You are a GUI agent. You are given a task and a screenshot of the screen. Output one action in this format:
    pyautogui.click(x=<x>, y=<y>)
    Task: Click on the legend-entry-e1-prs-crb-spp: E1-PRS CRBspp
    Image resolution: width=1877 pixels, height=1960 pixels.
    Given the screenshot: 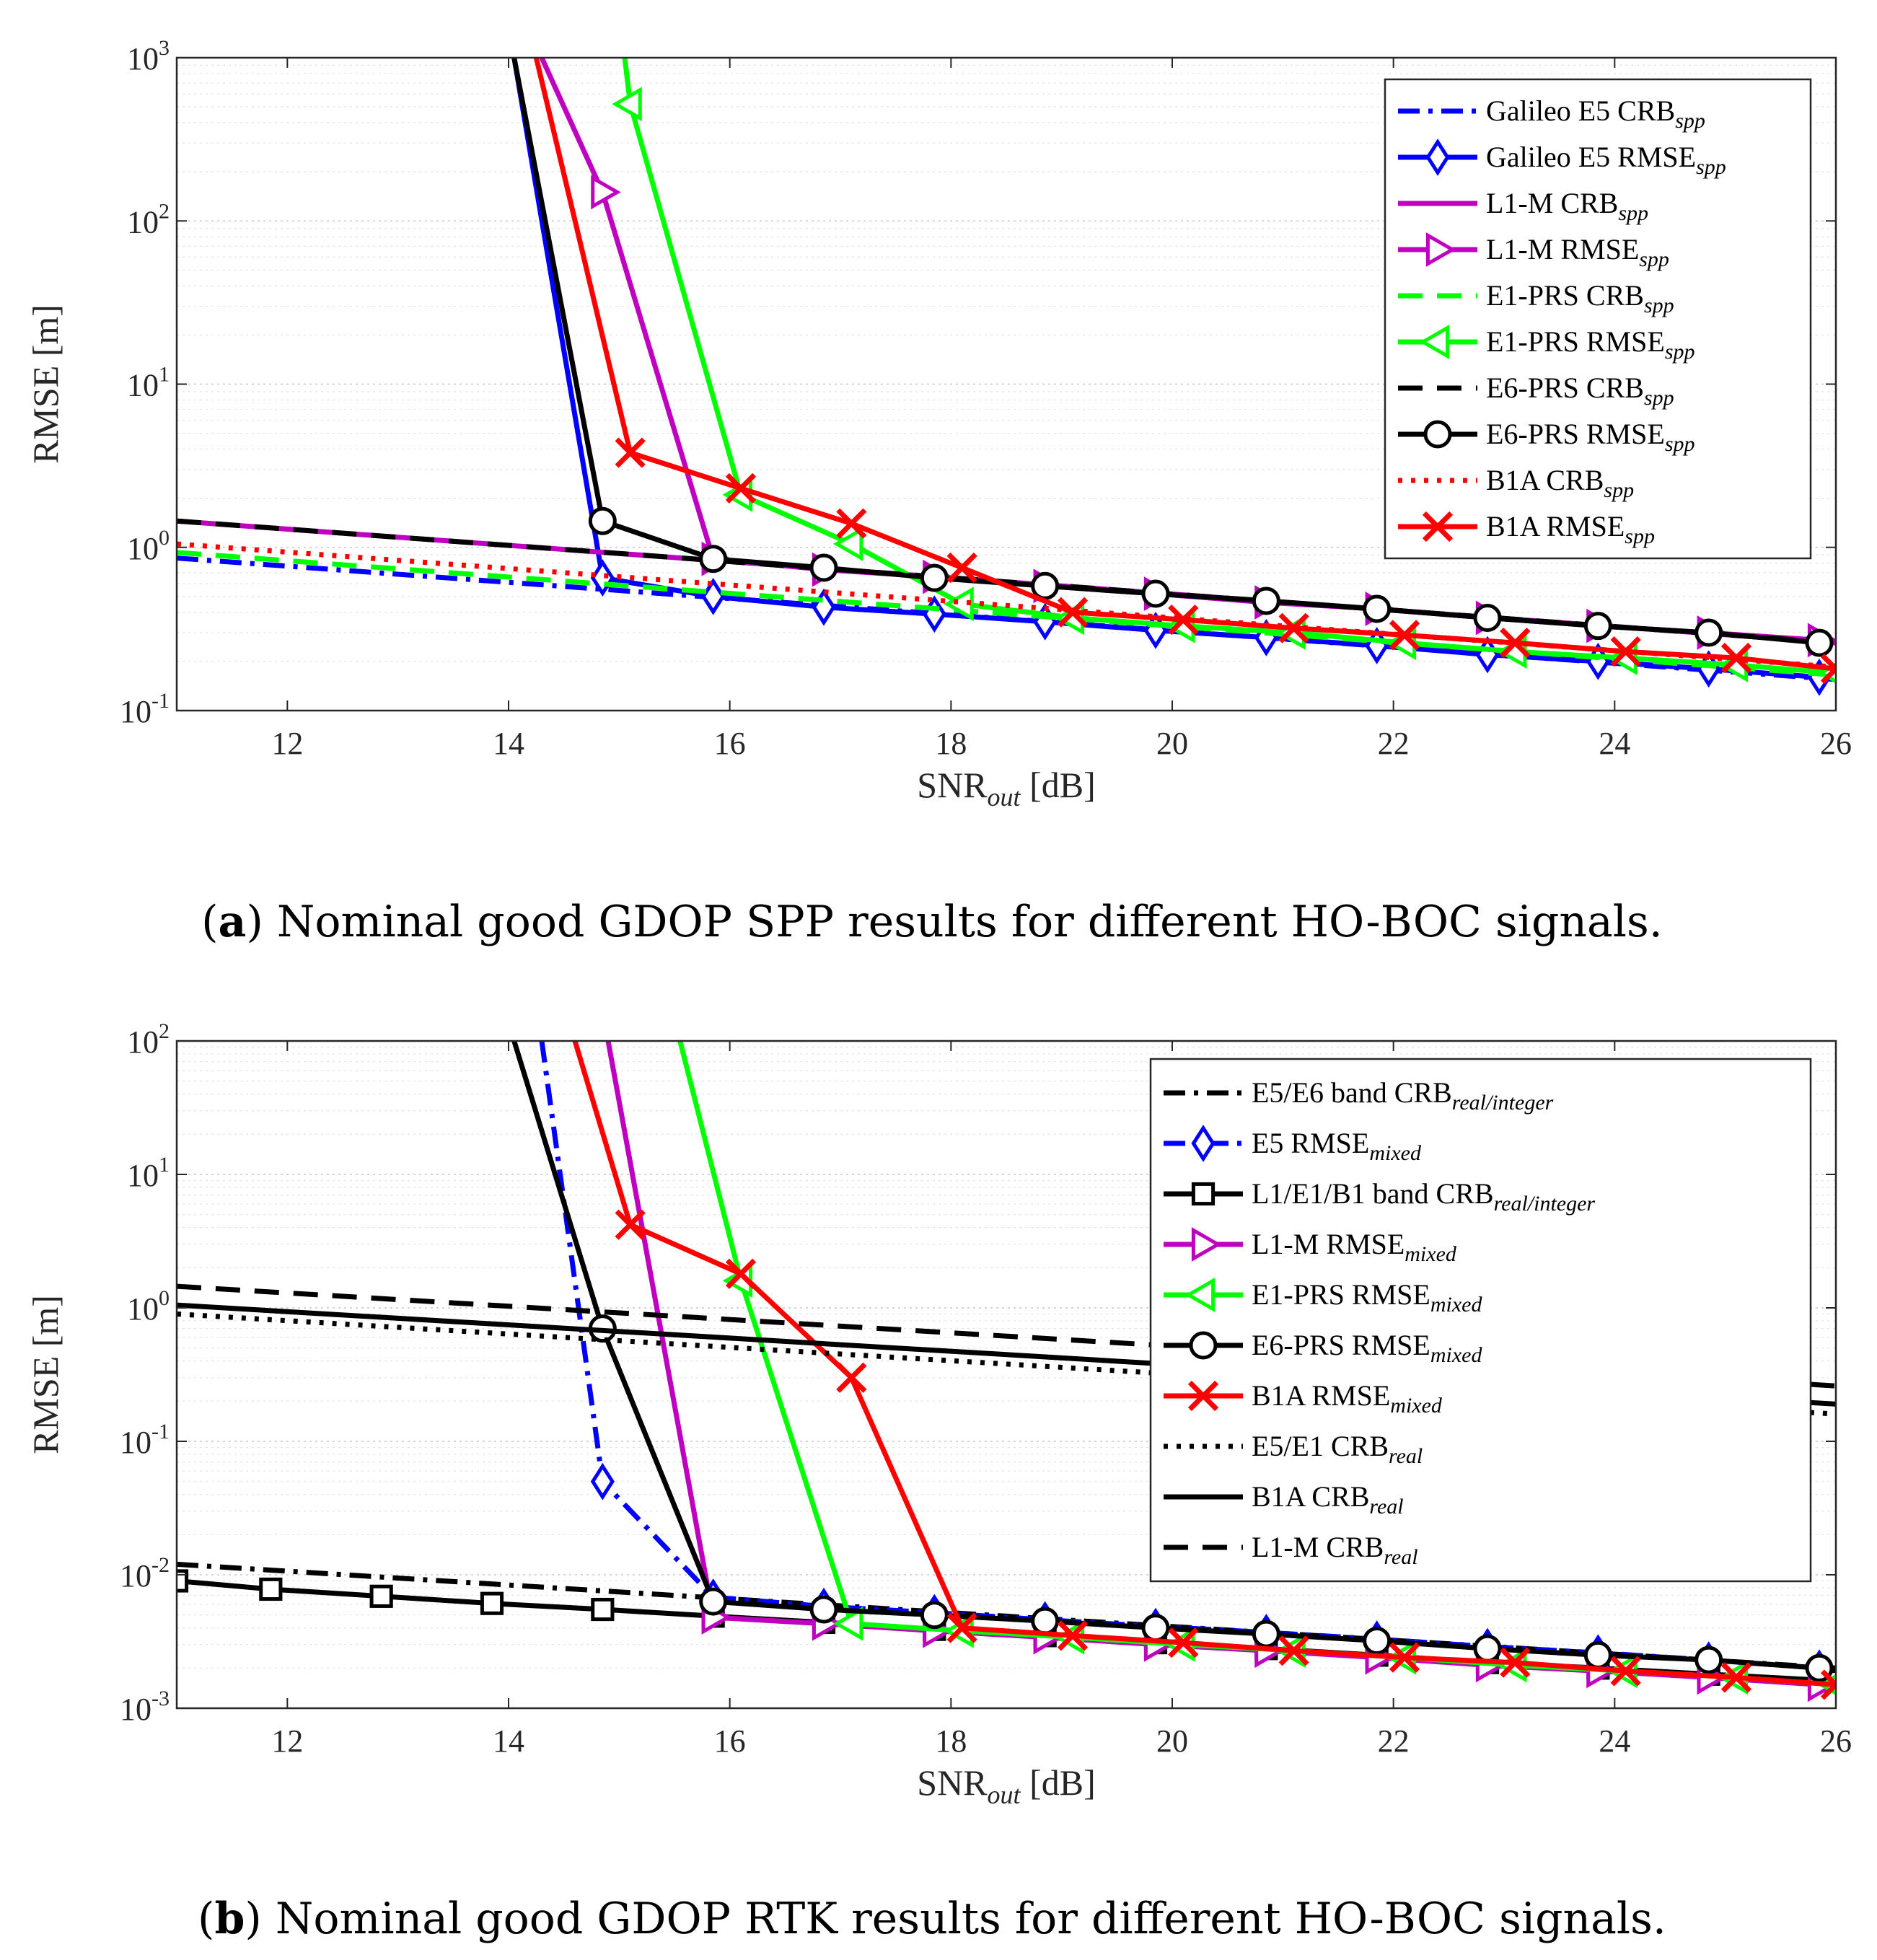 What is the action you would take?
    pyautogui.click(x=1536, y=298)
    